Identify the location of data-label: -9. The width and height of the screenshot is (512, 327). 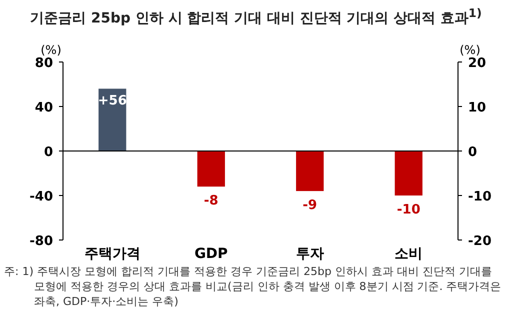
(310, 206).